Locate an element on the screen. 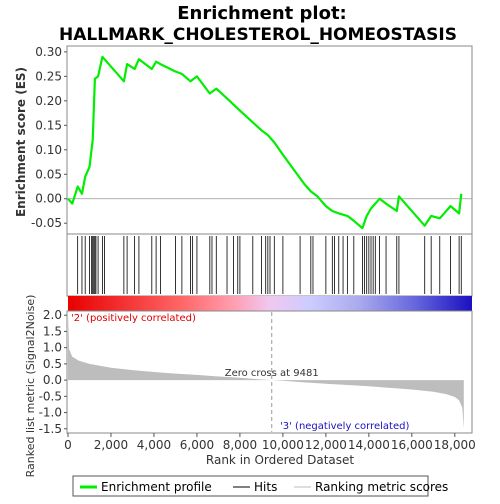 The width and height of the screenshot is (500, 504). x-tick-label: 12,000 is located at coordinates (326, 445).